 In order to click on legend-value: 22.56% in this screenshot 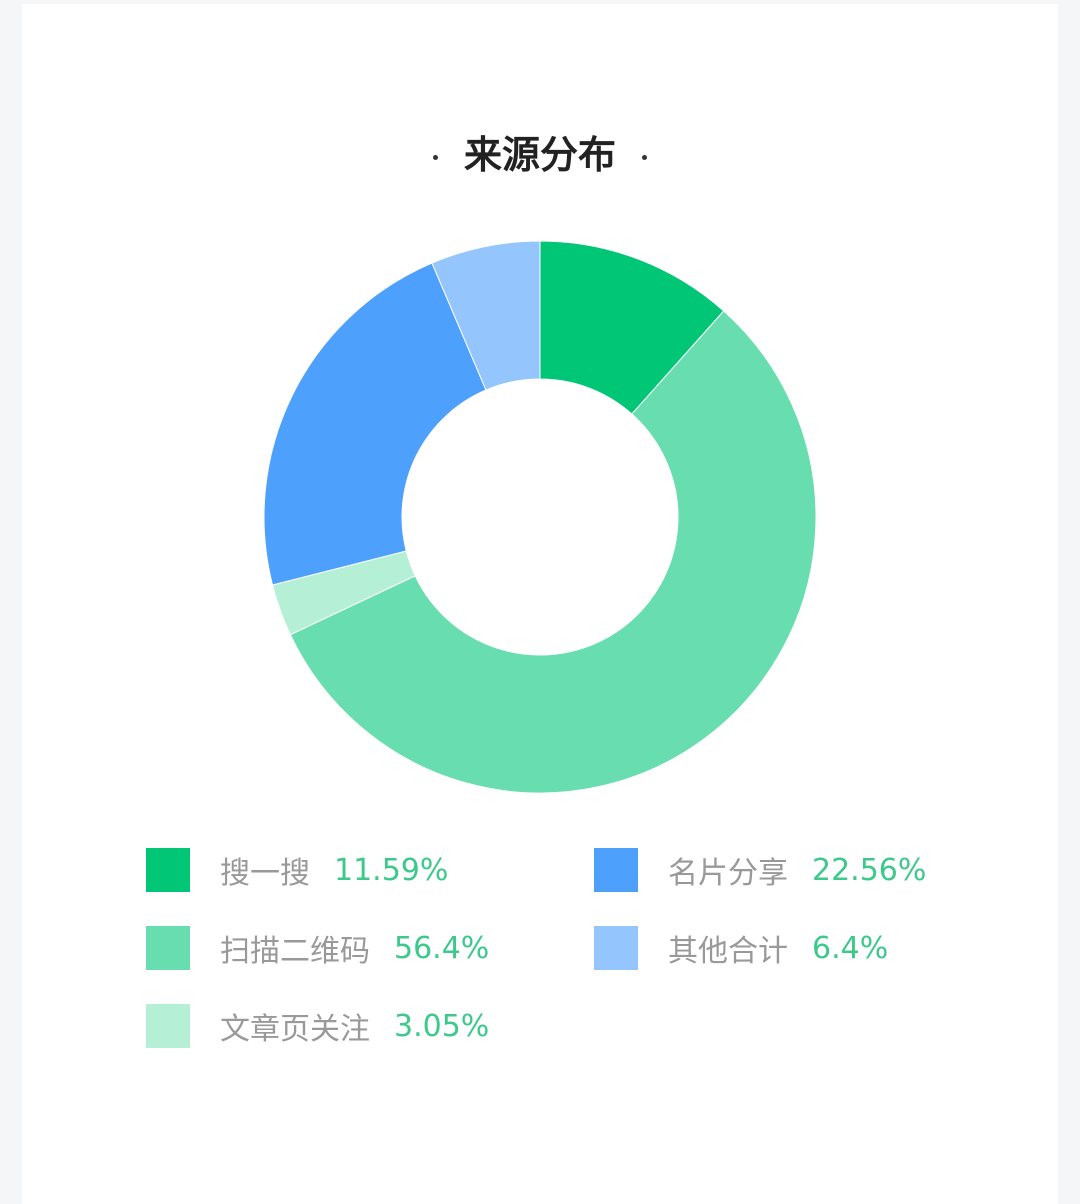, I will do `click(869, 870)`.